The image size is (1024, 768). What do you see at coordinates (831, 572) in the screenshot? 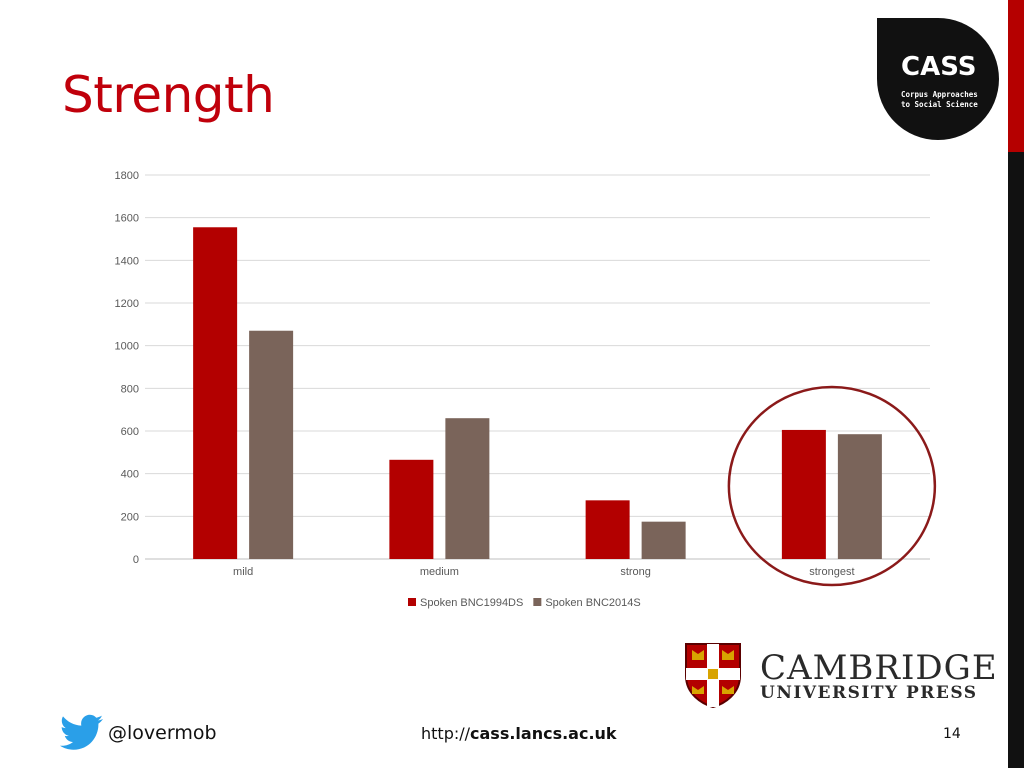
I see `x-tick-label: strongest` at bounding box center [831, 572].